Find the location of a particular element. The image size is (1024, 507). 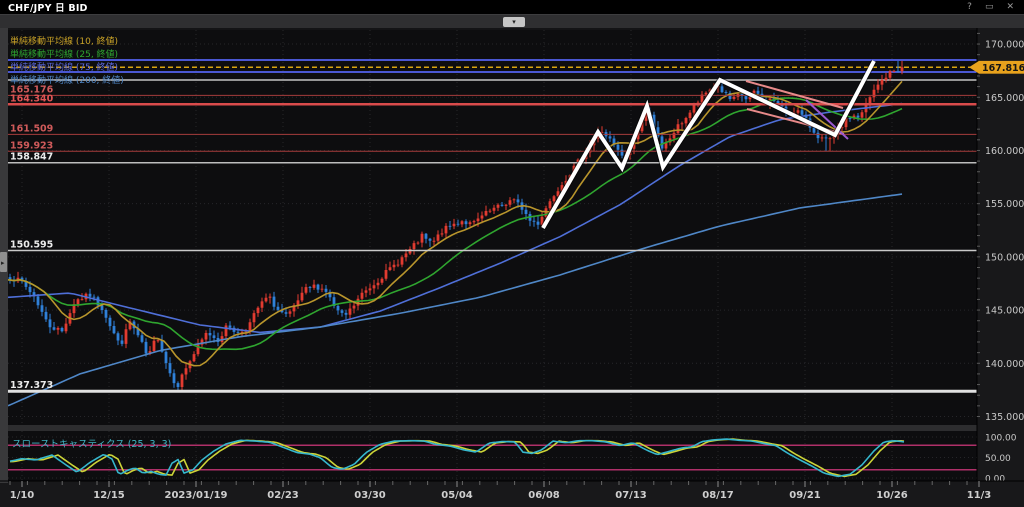

date-tick-label: 11/3 is located at coordinates (979, 495).